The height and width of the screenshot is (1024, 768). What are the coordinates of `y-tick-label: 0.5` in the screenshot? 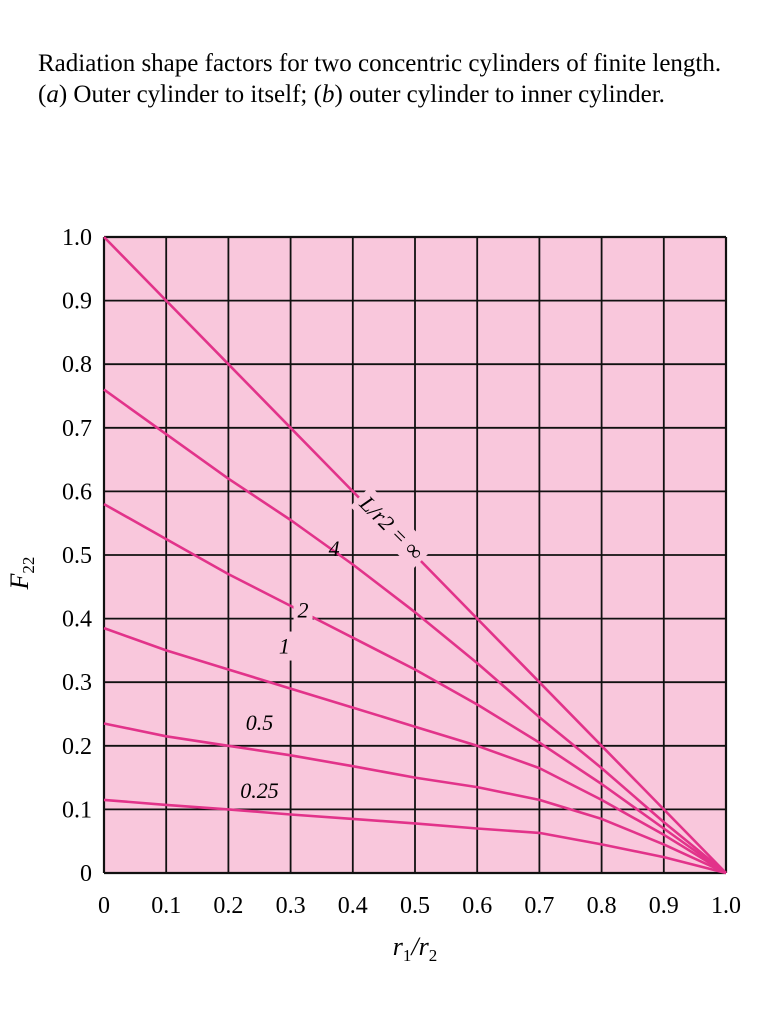 It's located at (77, 556).